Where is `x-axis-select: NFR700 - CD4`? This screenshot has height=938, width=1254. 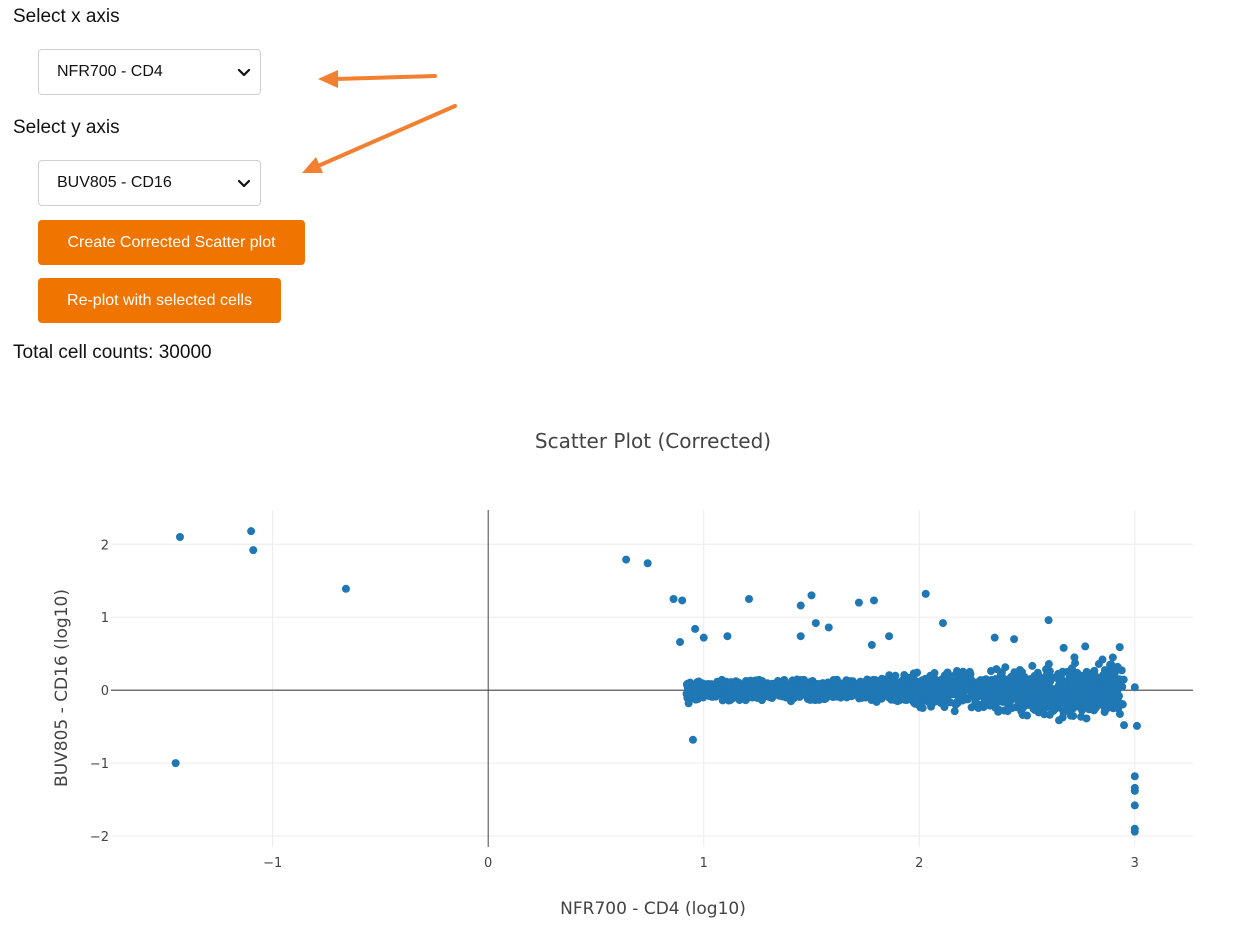
x-axis-select: NFR700 - CD4 is located at coordinates (149, 72).